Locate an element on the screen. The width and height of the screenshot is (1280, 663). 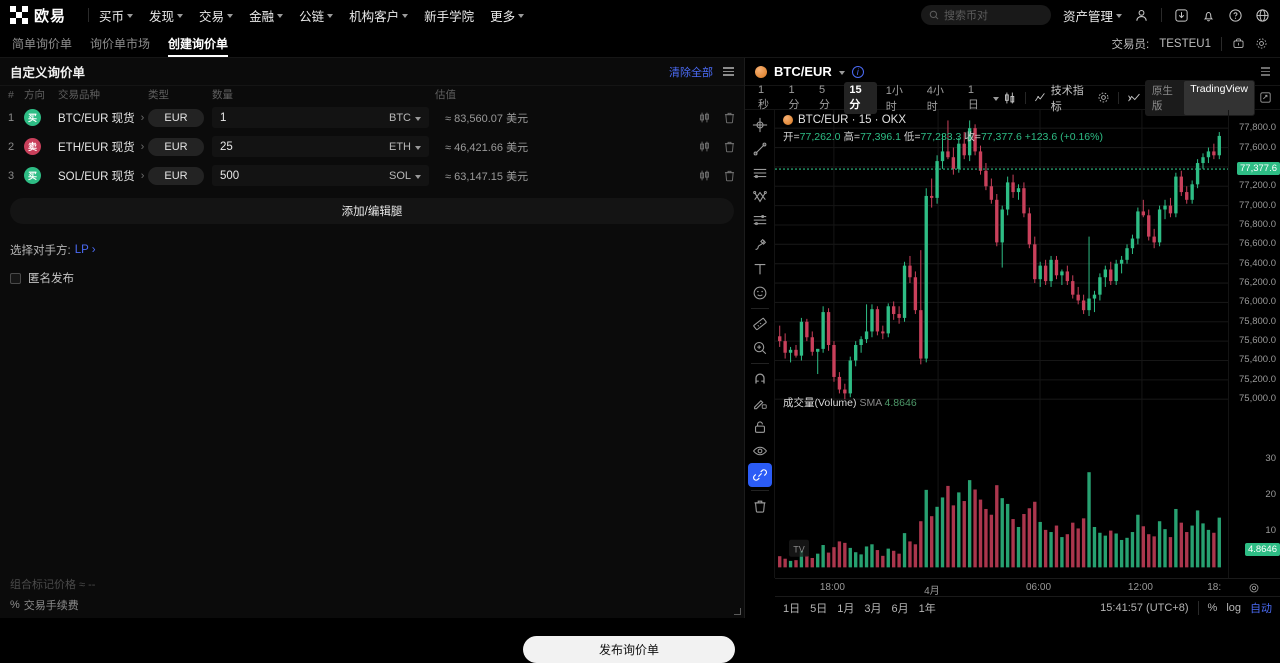
chart-settings-icon is located at coordinates (1103, 97).